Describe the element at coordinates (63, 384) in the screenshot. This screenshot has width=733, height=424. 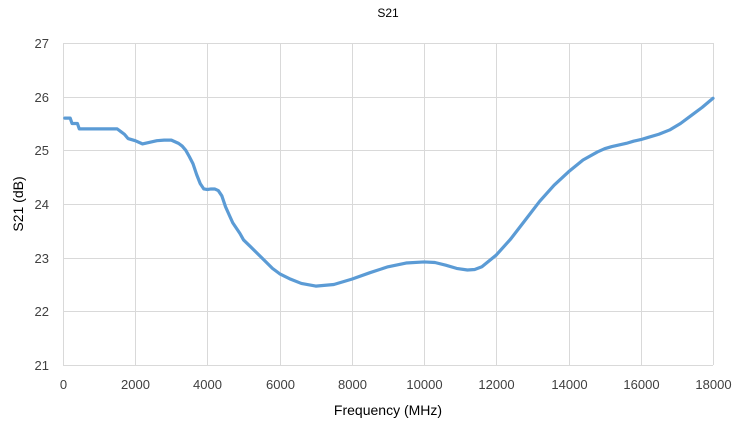
I see `x-tick-label: 0` at that location.